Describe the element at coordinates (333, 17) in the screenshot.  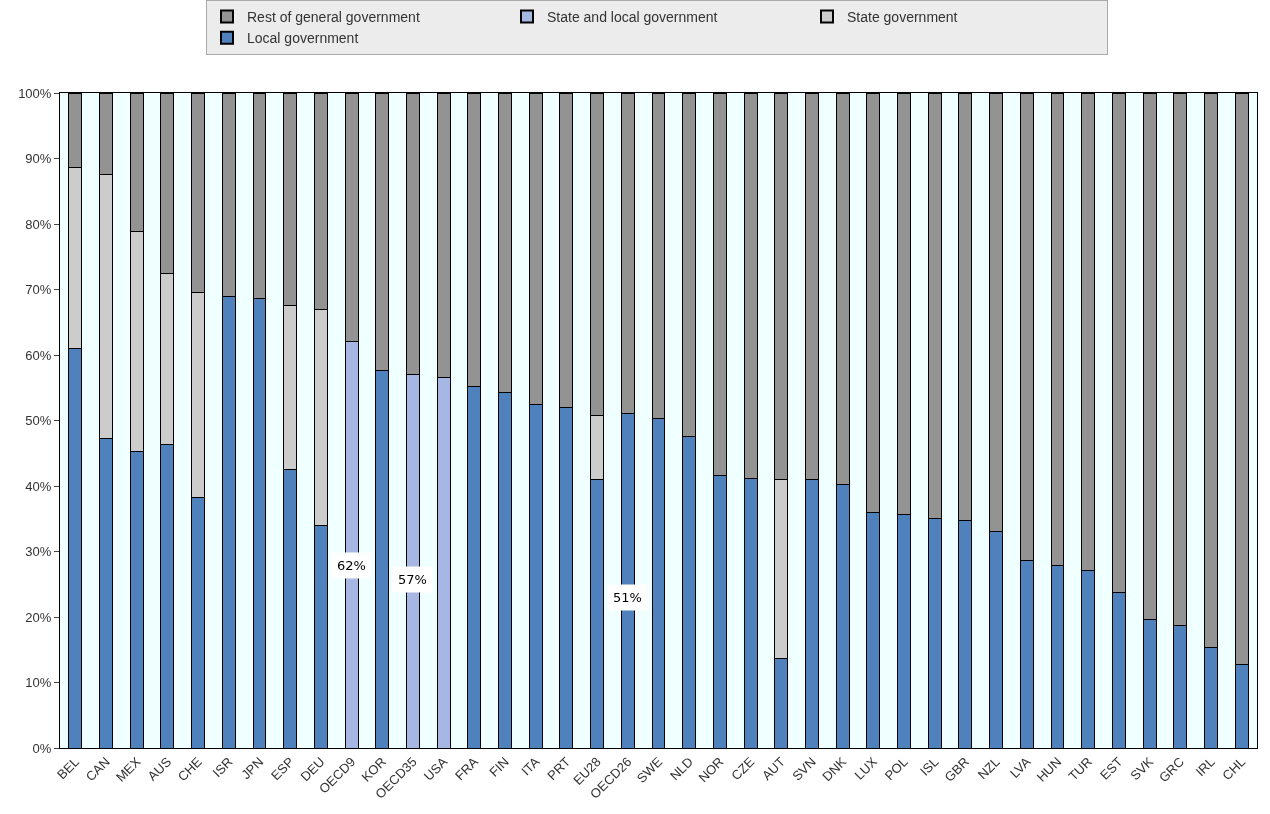
I see `legend-label: Rest of general government` at that location.